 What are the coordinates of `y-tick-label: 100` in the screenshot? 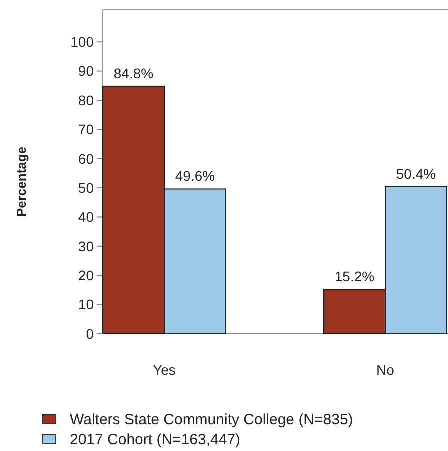 It's located at (82, 42).